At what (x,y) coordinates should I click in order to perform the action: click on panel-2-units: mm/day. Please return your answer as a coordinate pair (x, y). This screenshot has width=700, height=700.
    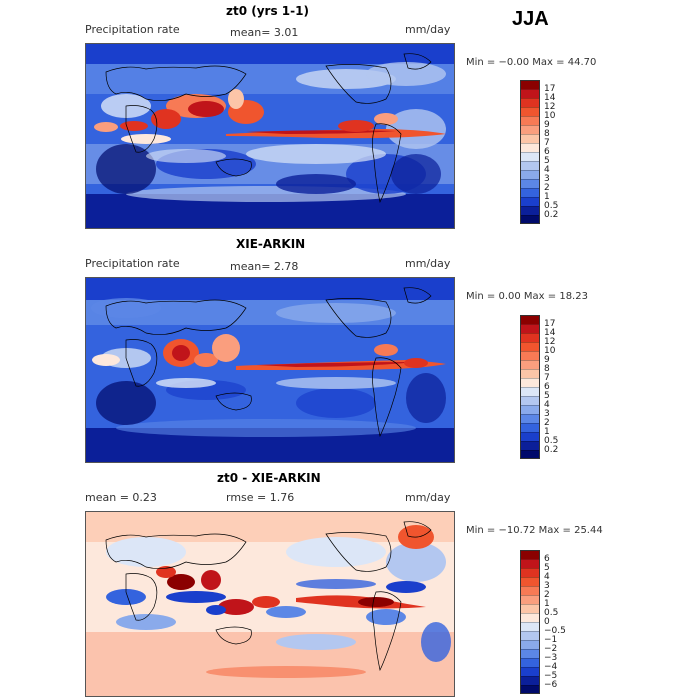
    Looking at the image, I should click on (428, 263).